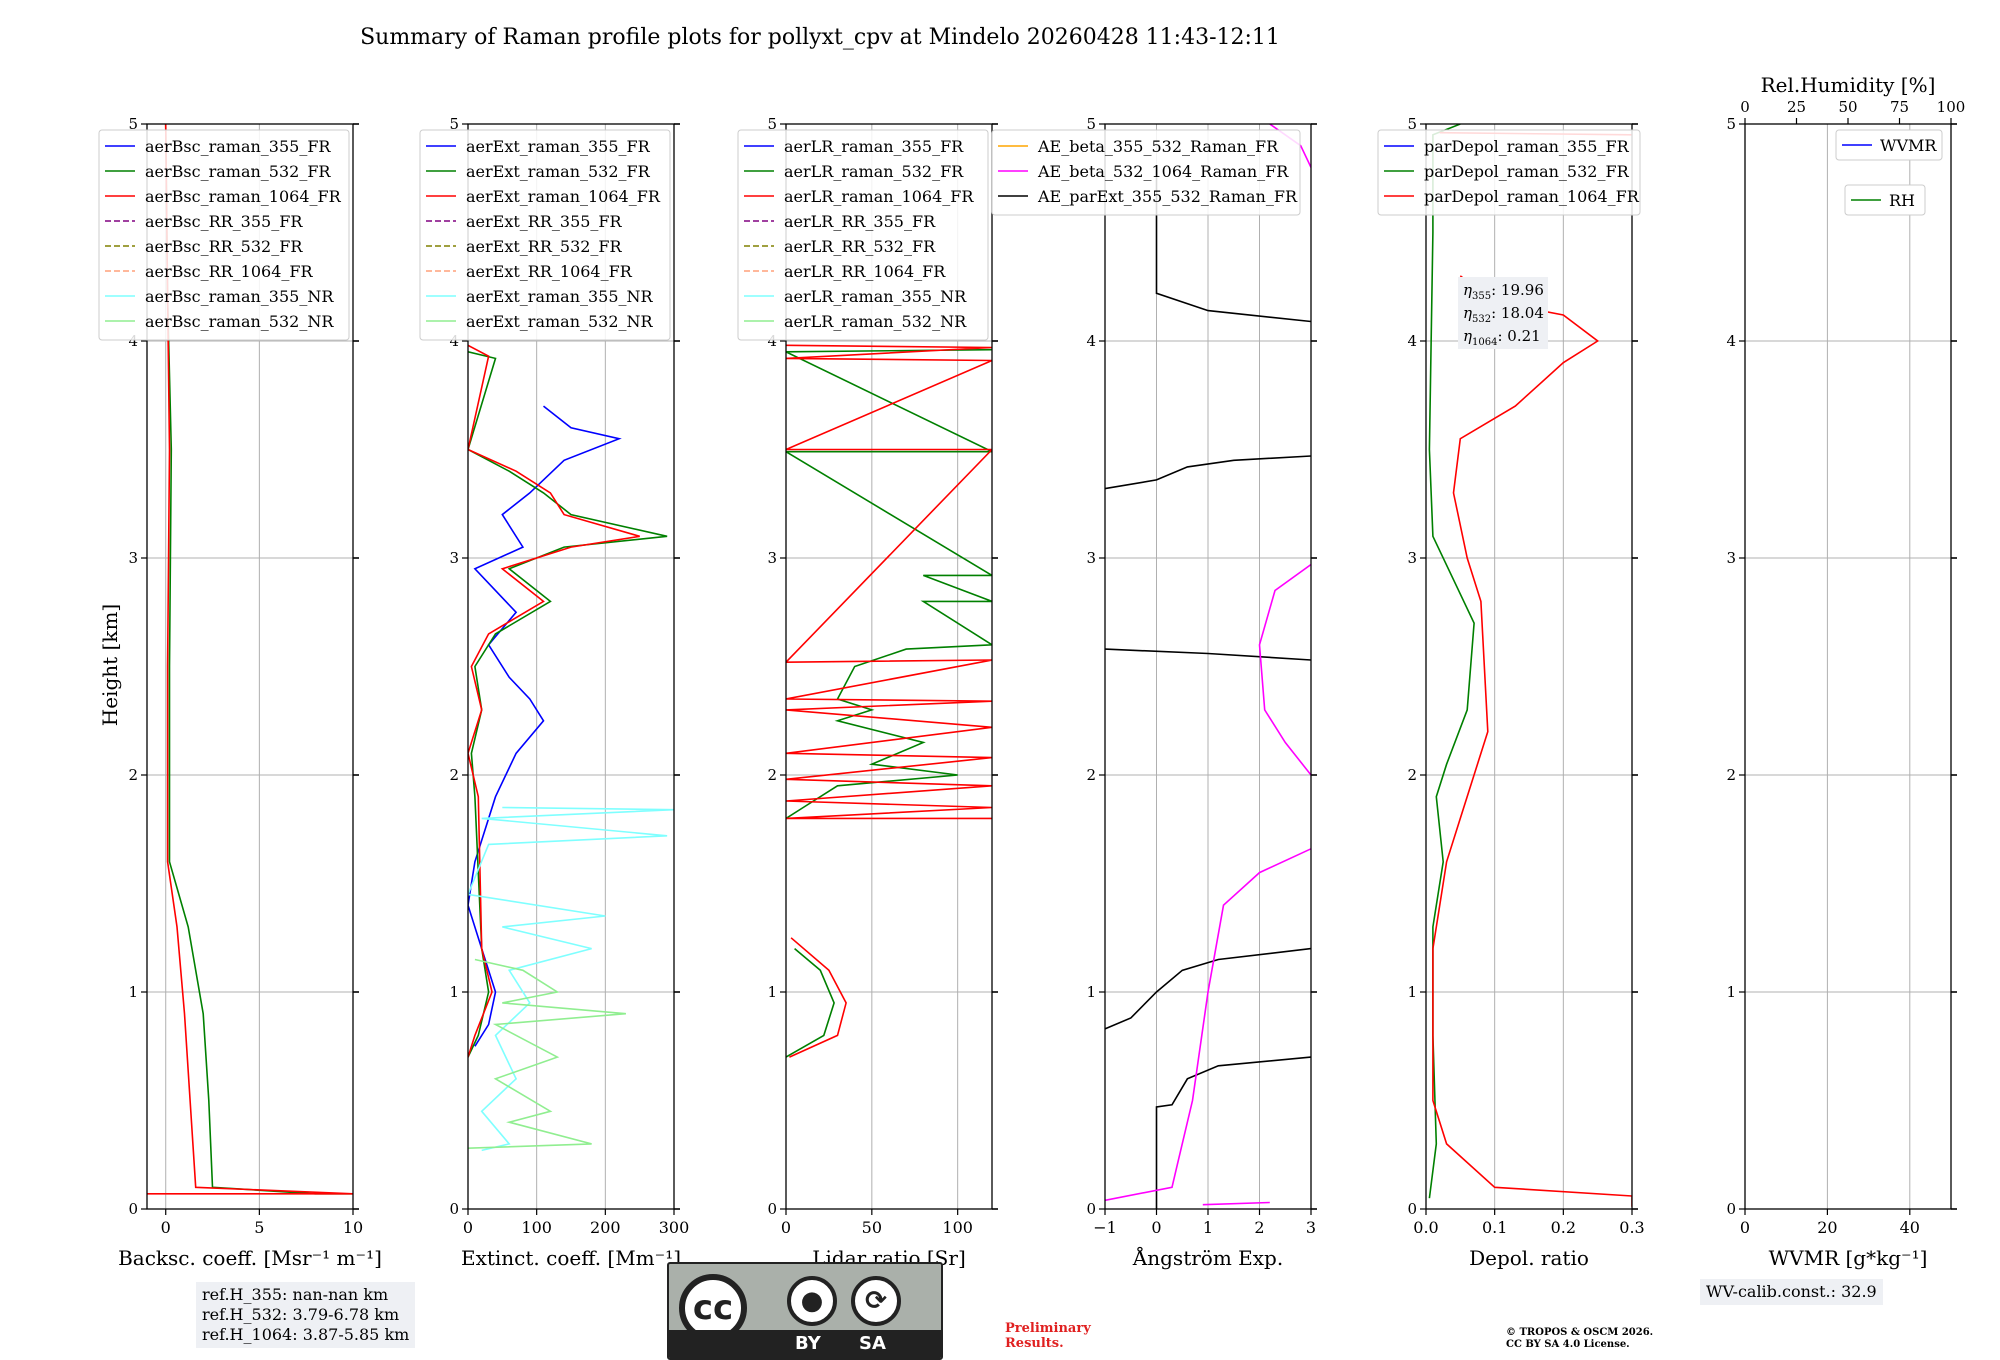  I want to click on x-axis-label: Extinct. coeff. [Mm⁻¹], so click(571, 1258).